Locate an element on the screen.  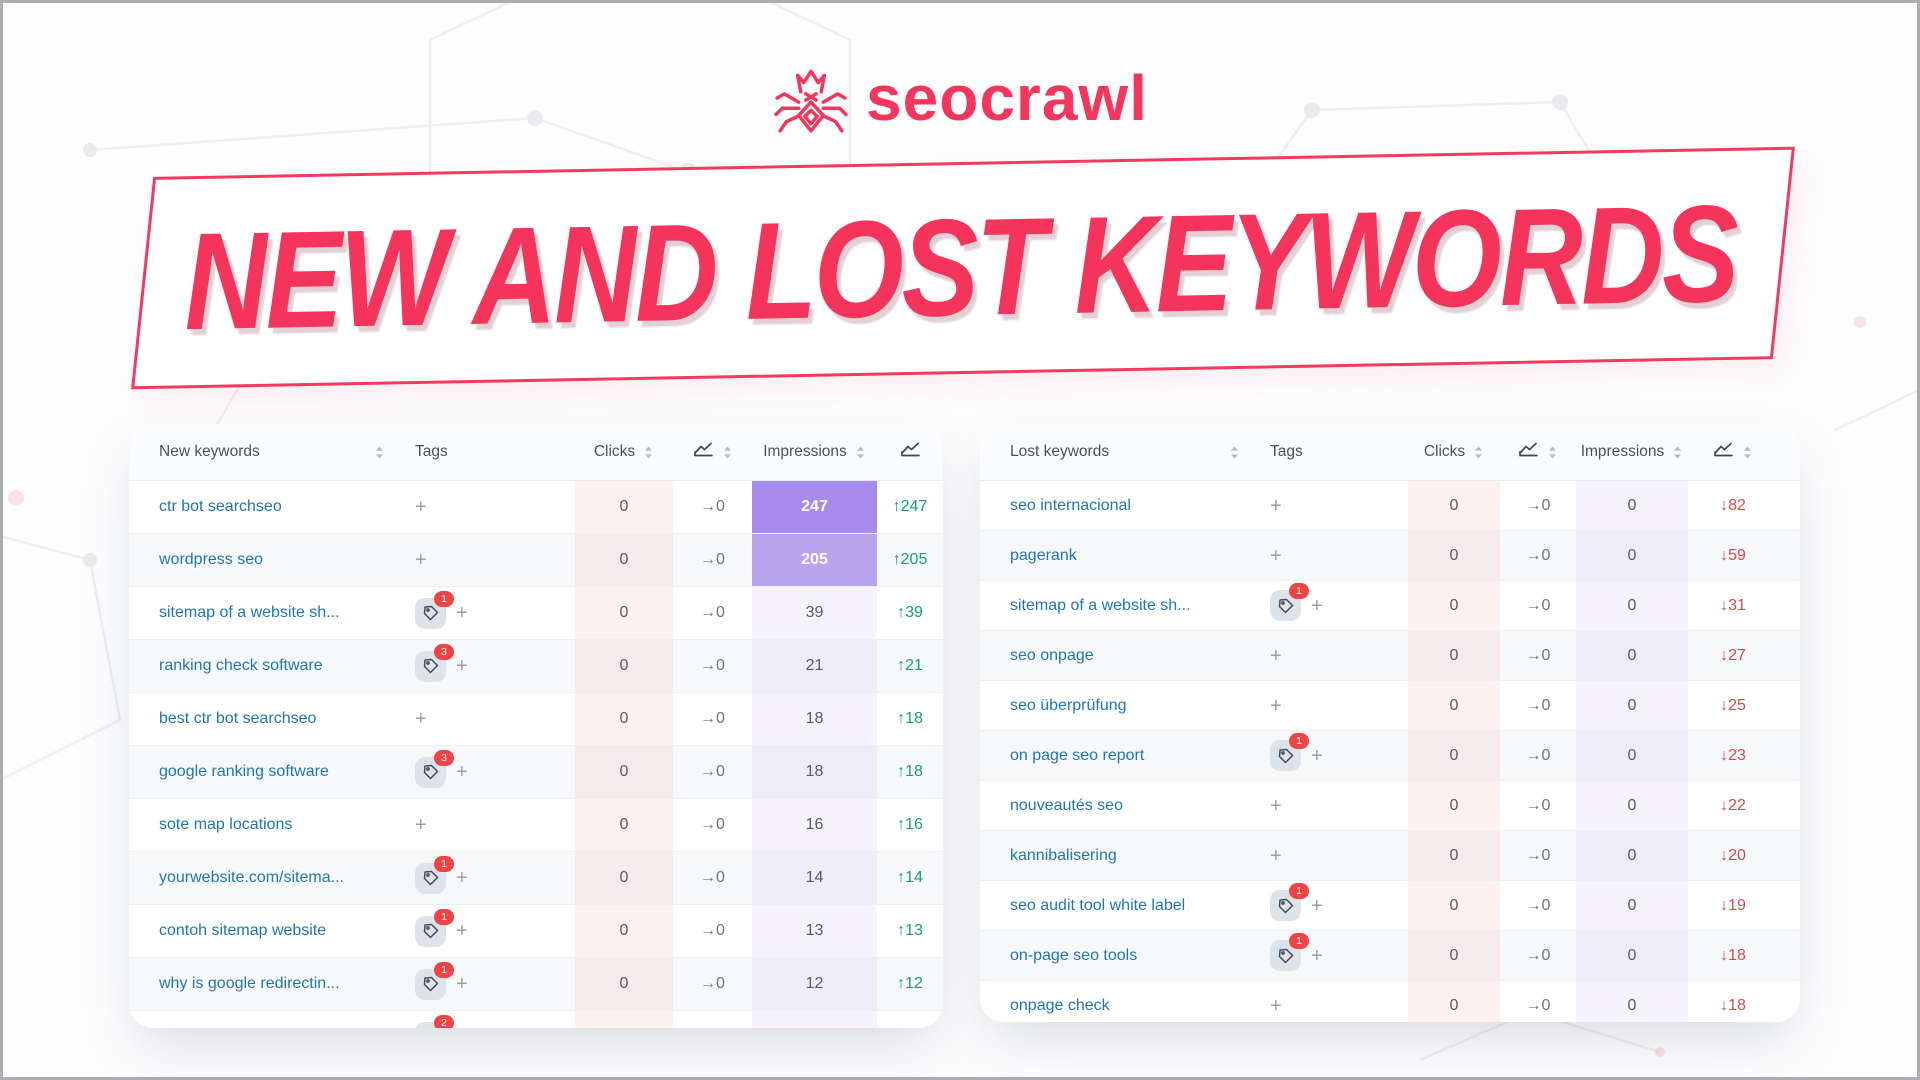
keyword-link: nouveautés seo is located at coordinates (1066, 805).